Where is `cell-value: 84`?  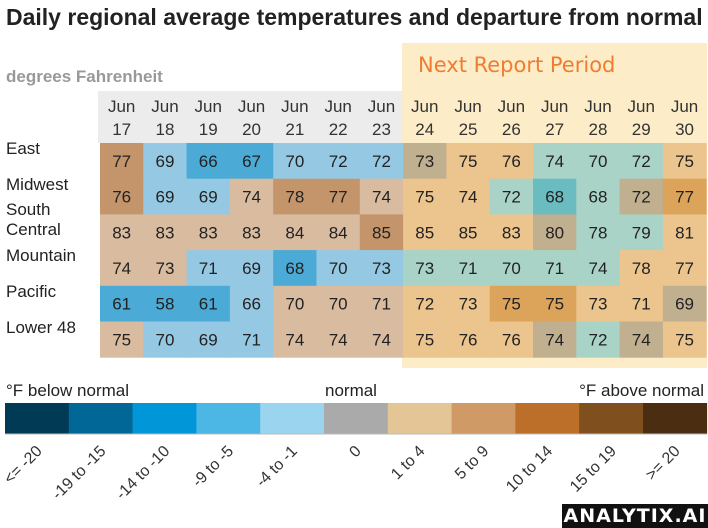
cell-value: 84 is located at coordinates (338, 232).